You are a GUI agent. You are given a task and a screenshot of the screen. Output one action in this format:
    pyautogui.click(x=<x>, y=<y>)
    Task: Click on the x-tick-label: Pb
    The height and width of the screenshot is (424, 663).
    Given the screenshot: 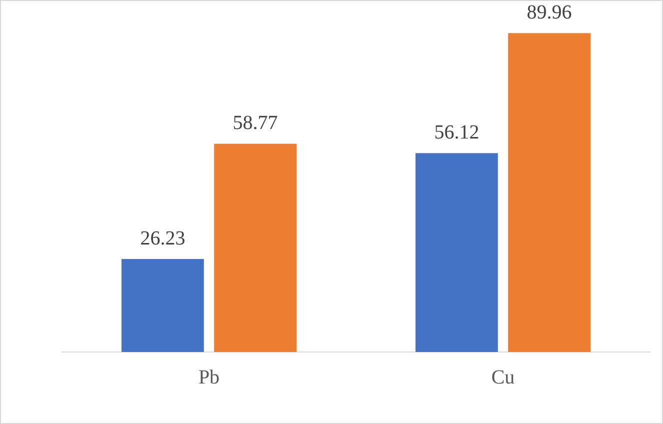 What is the action you would take?
    pyautogui.click(x=209, y=377)
    